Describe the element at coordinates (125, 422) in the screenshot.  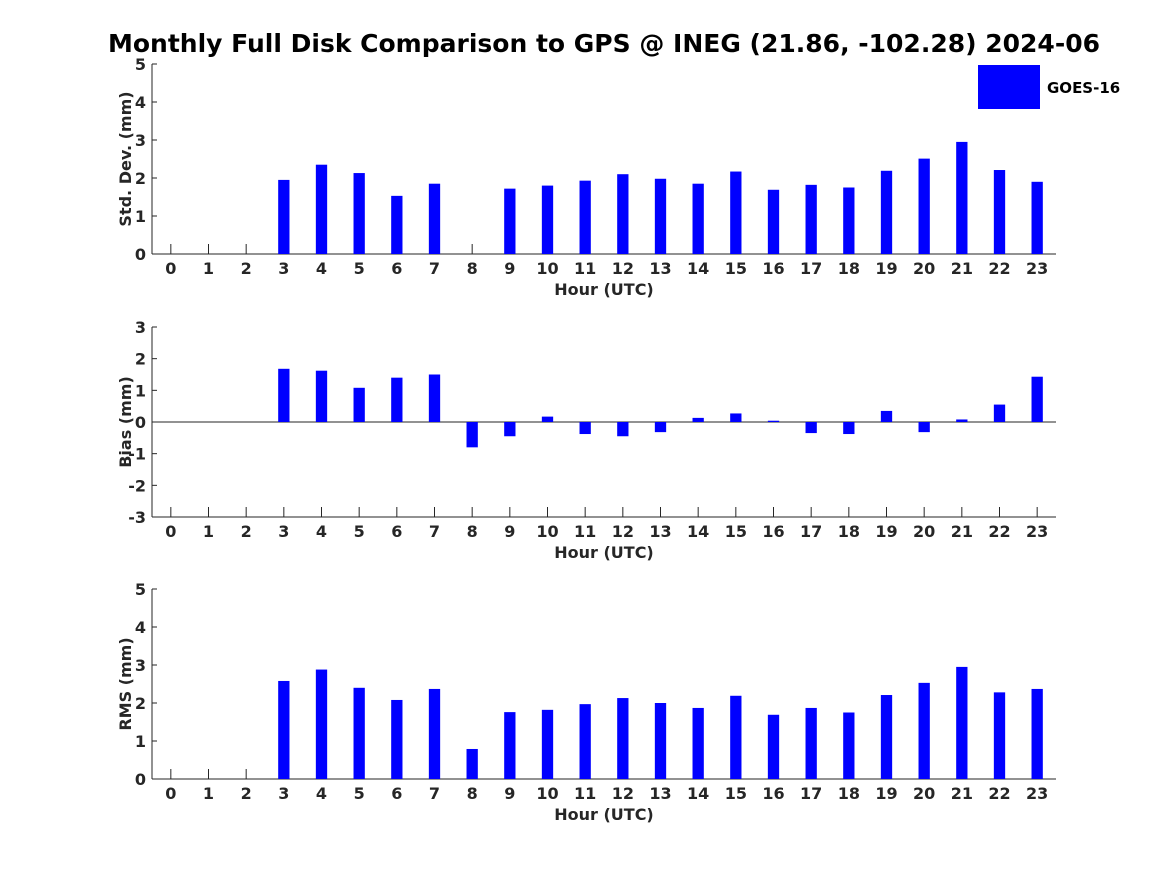
I see `y-axis-label: Bias (mm)` at that location.